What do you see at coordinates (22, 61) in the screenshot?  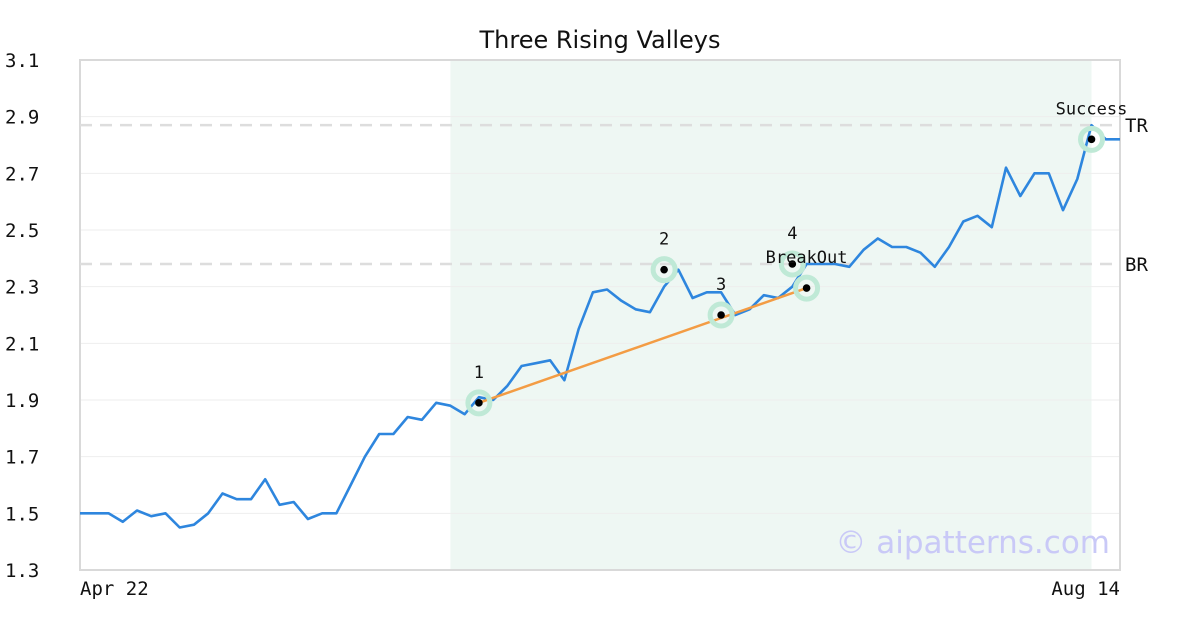 I see `y-tick-label: 3.1` at bounding box center [22, 61].